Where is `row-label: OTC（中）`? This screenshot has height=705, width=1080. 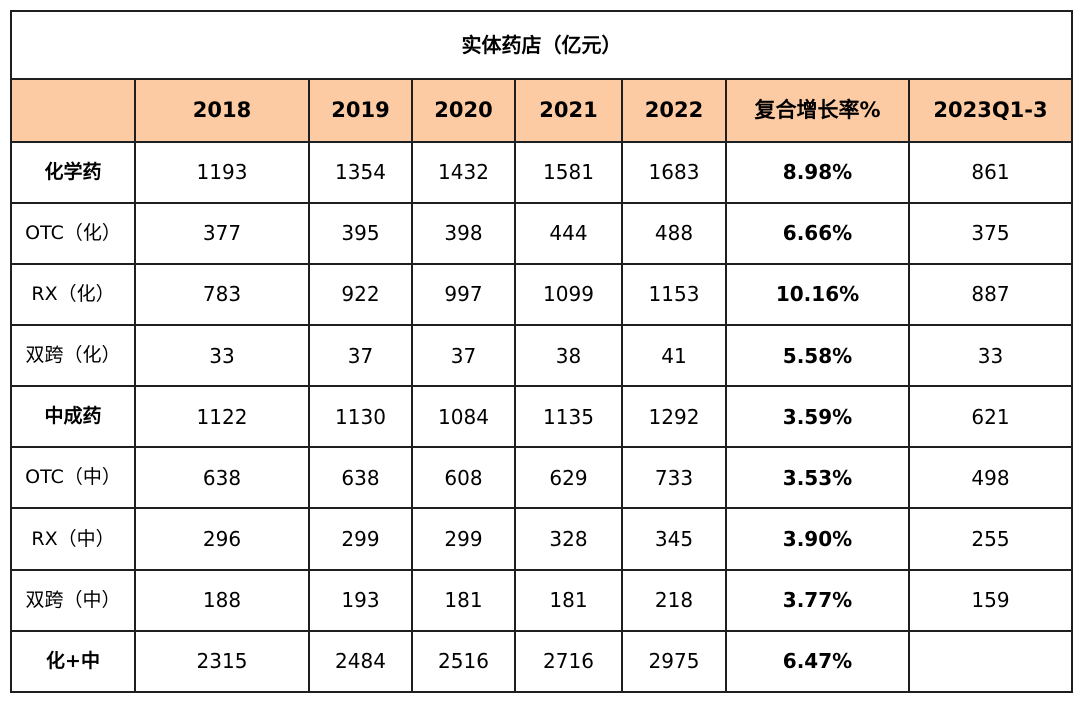
row-label: OTC（中） is located at coordinates (73, 478).